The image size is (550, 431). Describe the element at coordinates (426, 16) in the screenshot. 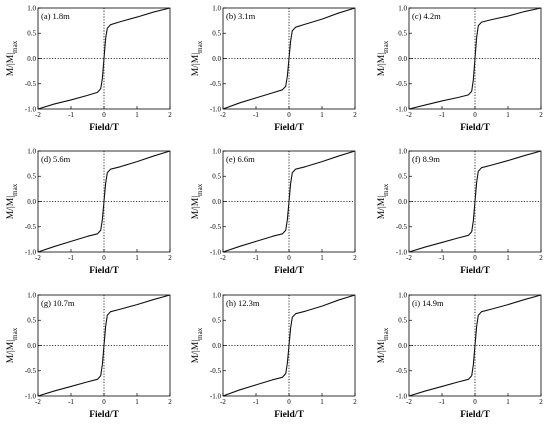

I see `panel-label: (c) 4.2m` at that location.